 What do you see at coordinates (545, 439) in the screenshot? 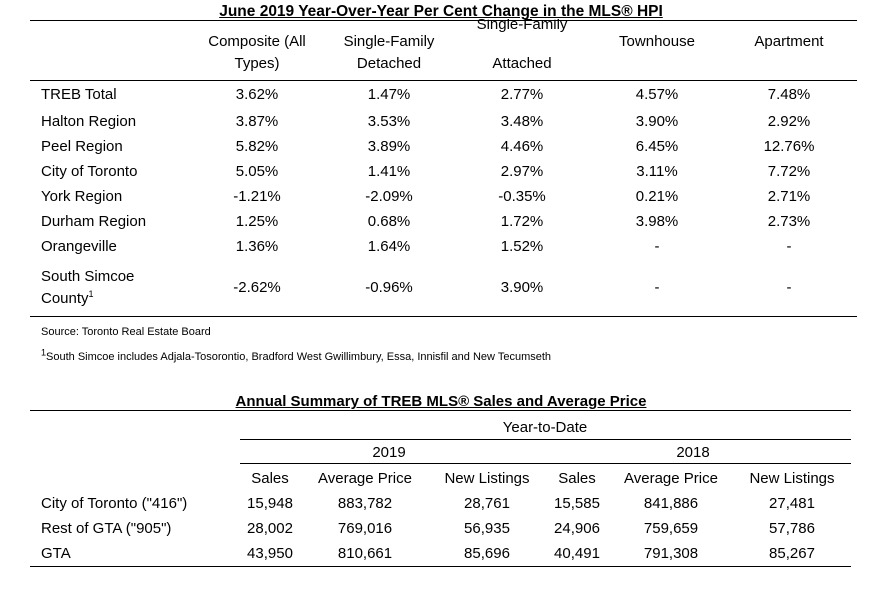
I see `table2-subtitle-rule` at bounding box center [545, 439].